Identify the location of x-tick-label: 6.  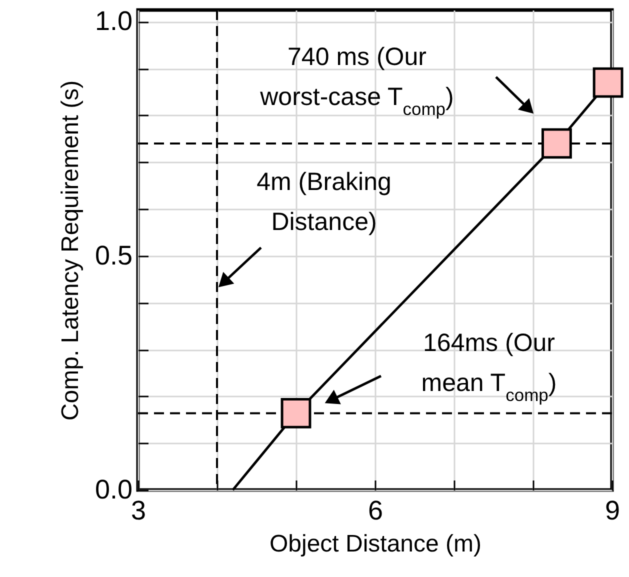
(376, 511).